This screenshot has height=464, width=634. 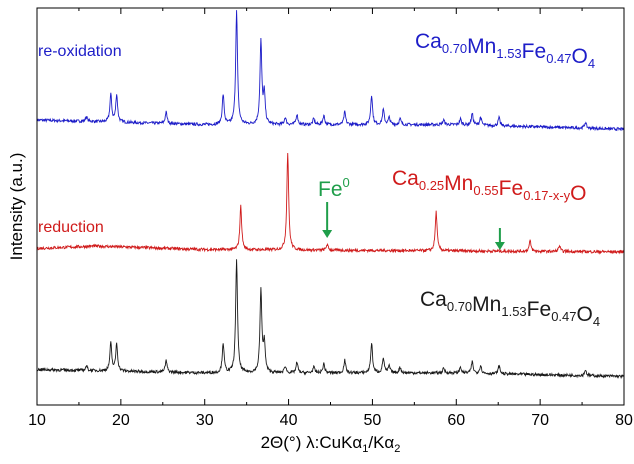 What do you see at coordinates (80, 51) in the screenshot?
I see `series-label: re-oxidation` at bounding box center [80, 51].